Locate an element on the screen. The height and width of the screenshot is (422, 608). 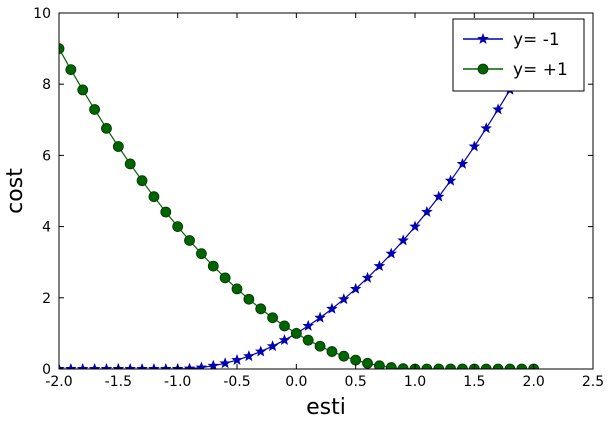
y-tick-label: 10 is located at coordinates (42, 14).